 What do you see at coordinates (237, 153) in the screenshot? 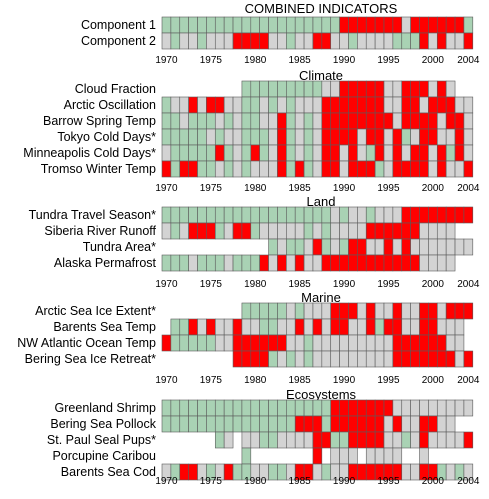
I see `cell-minneapolis-cold-days-1978` at bounding box center [237, 153].